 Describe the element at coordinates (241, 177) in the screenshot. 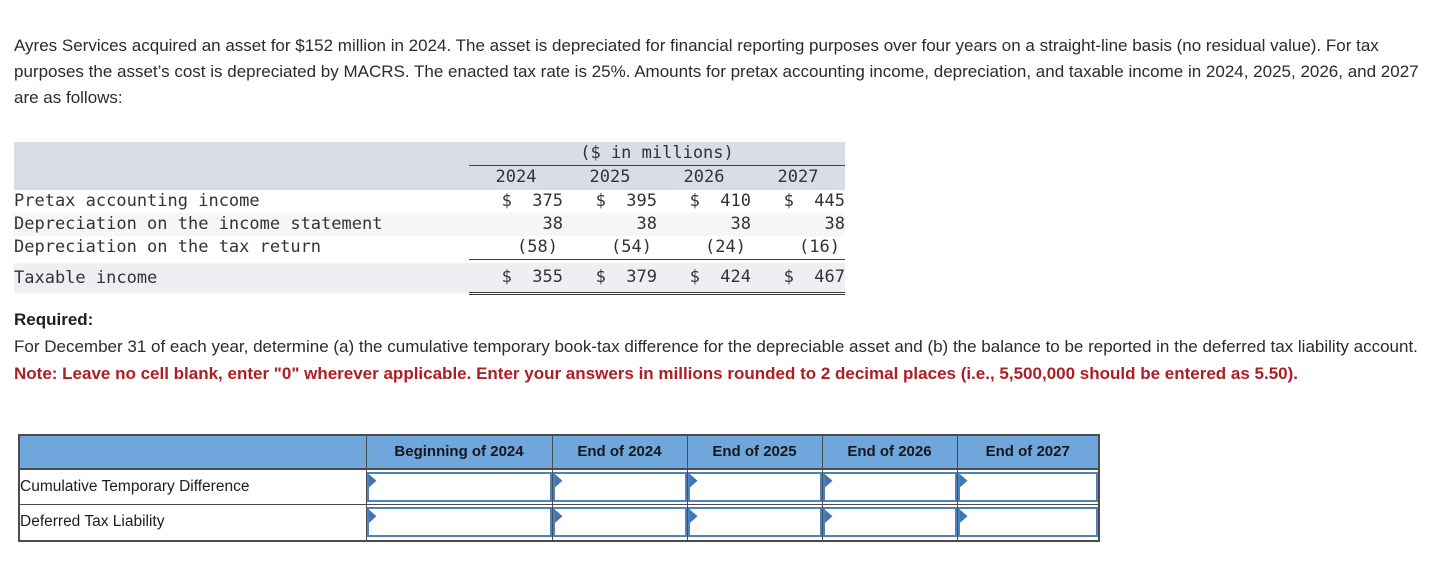

I see `exhibit-years-blank` at that location.